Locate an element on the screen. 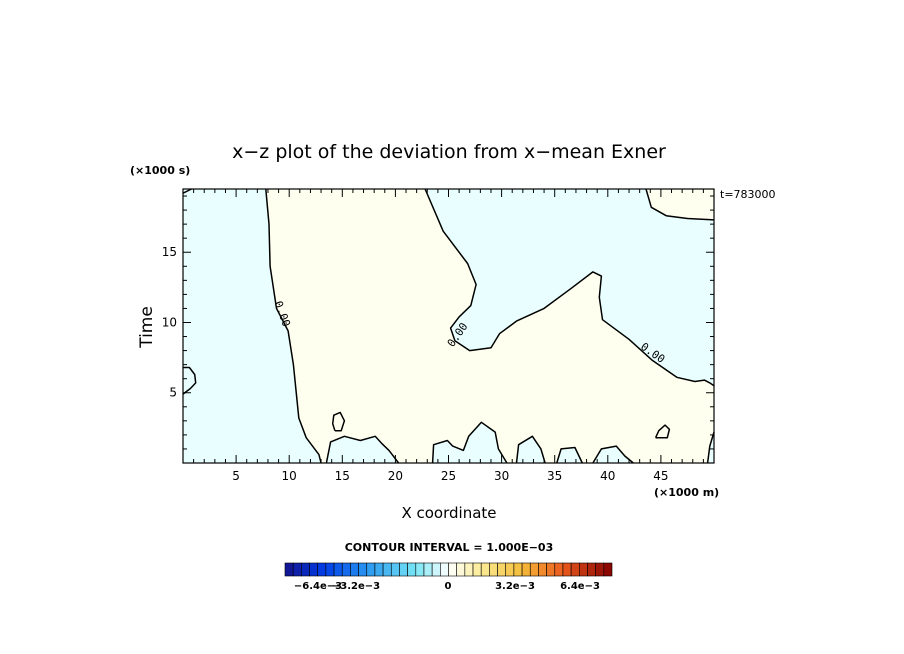  time-stamp: t=783000 is located at coordinates (748, 194).